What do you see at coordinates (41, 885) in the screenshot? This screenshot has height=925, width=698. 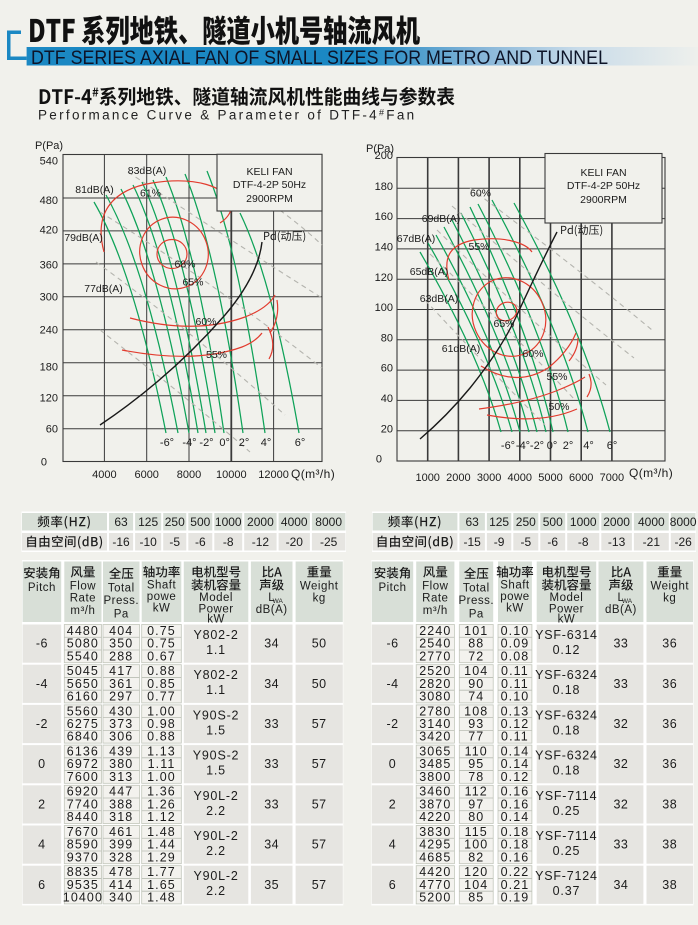 I see `svg-text: 6` at bounding box center [41, 885].